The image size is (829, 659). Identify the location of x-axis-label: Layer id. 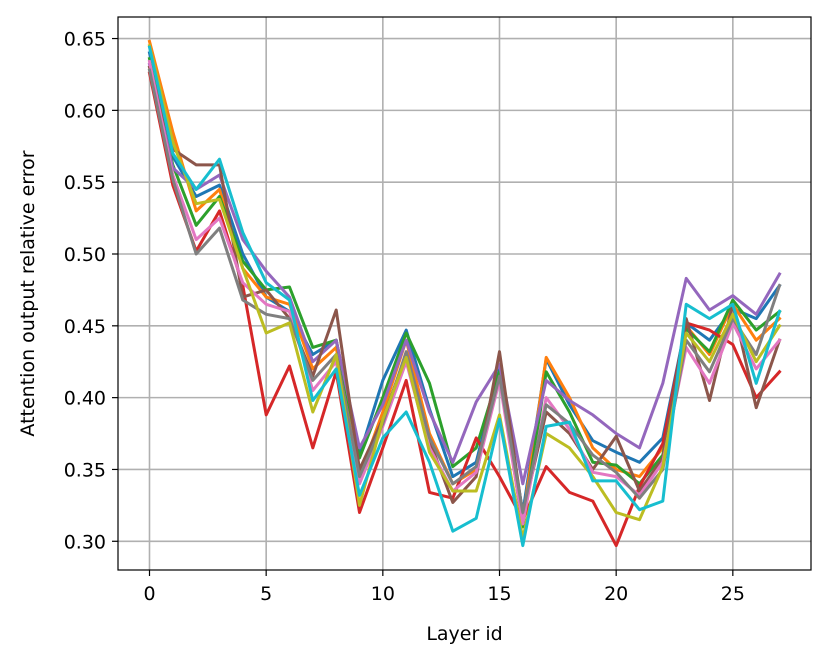
(464, 634).